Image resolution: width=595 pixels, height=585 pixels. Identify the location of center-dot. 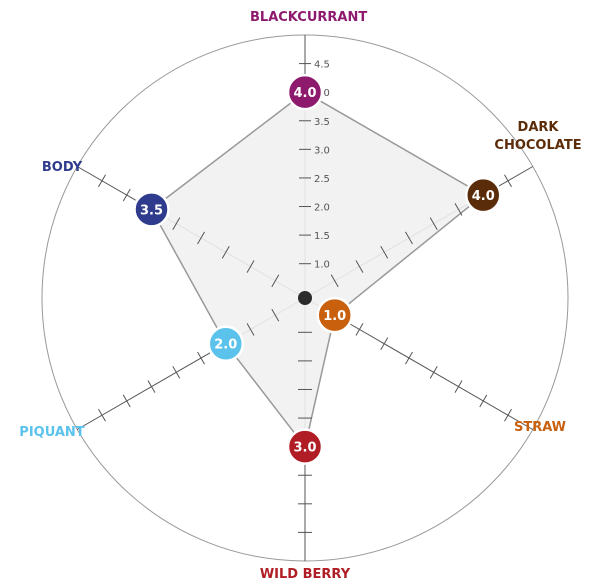
(305, 298).